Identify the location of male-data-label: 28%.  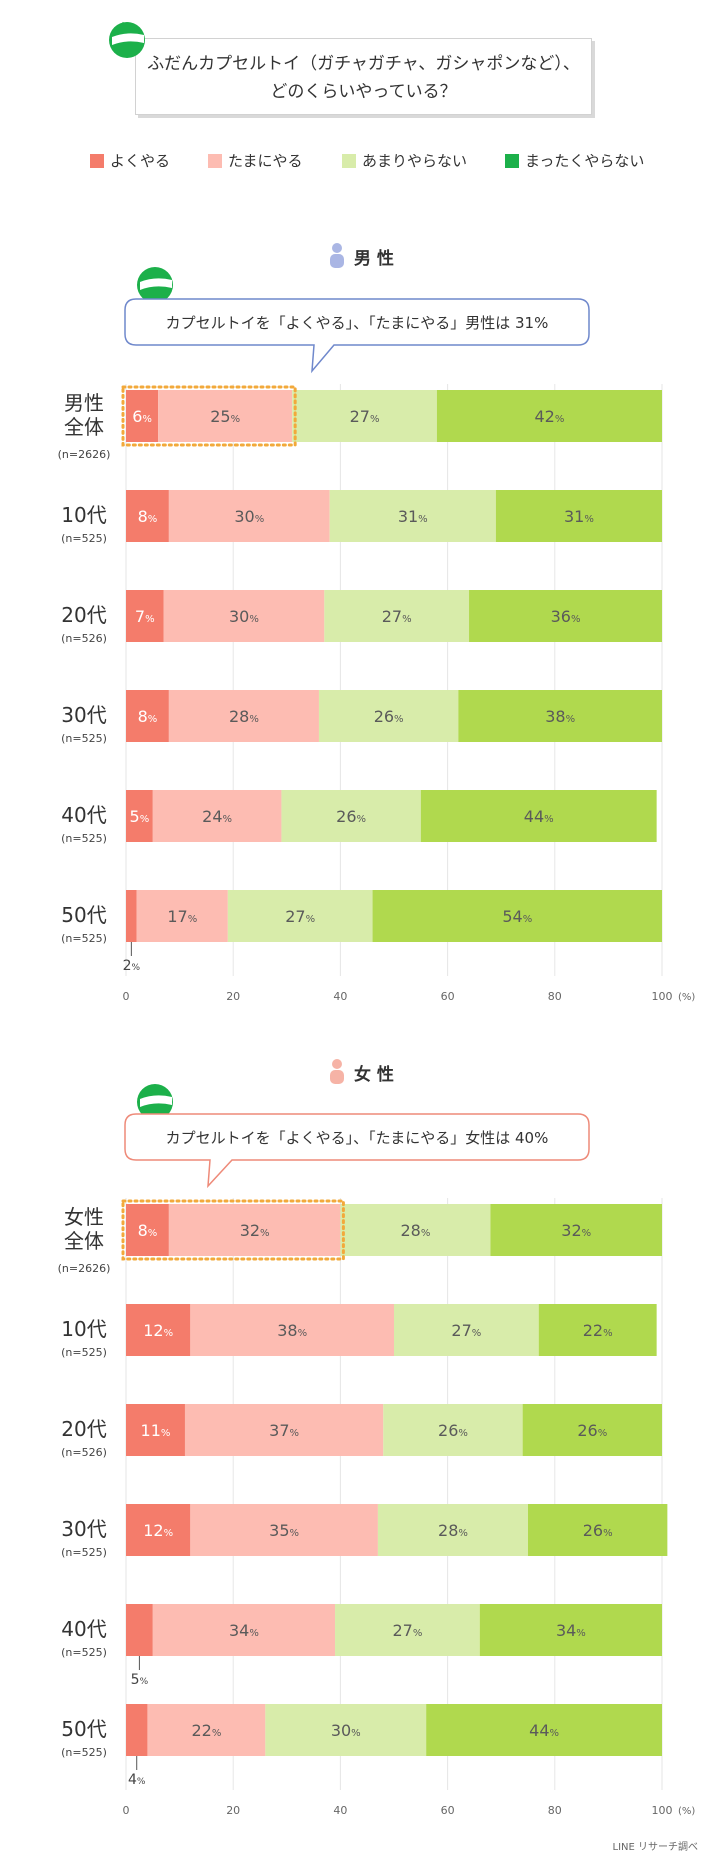
(244, 716).